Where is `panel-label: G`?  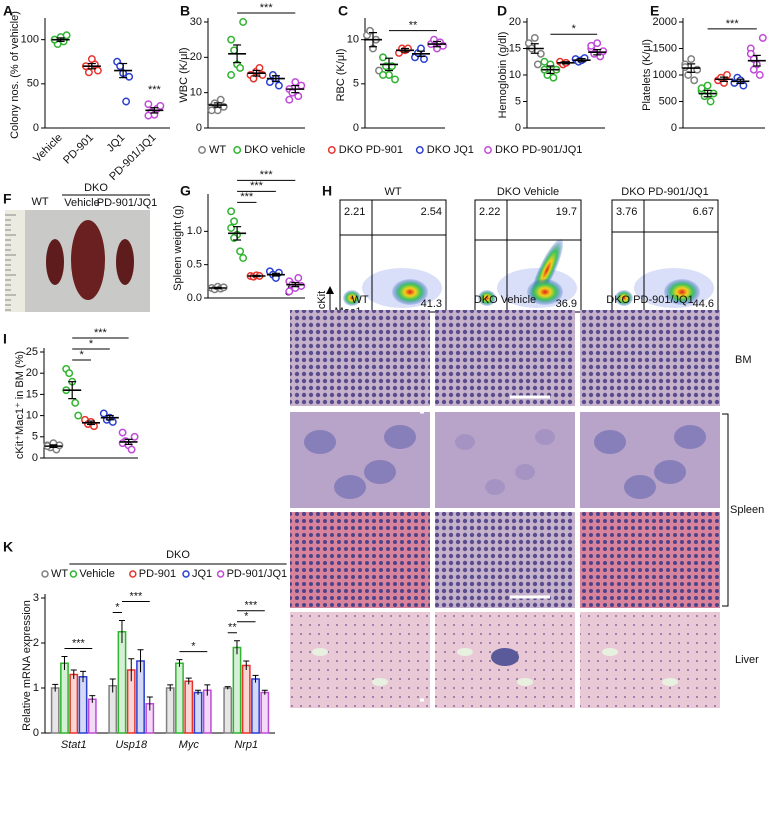
panel-label: G is located at coordinates (185, 191).